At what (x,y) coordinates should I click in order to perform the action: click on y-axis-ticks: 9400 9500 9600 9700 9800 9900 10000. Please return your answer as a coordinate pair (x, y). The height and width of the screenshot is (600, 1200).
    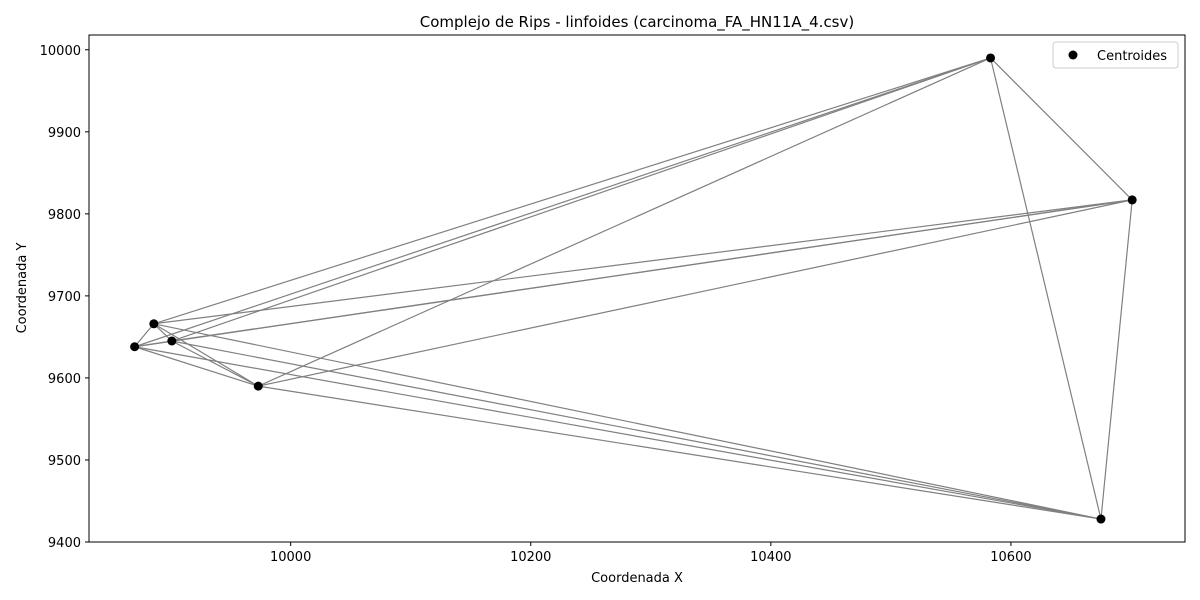
    Looking at the image, I should click on (64, 297).